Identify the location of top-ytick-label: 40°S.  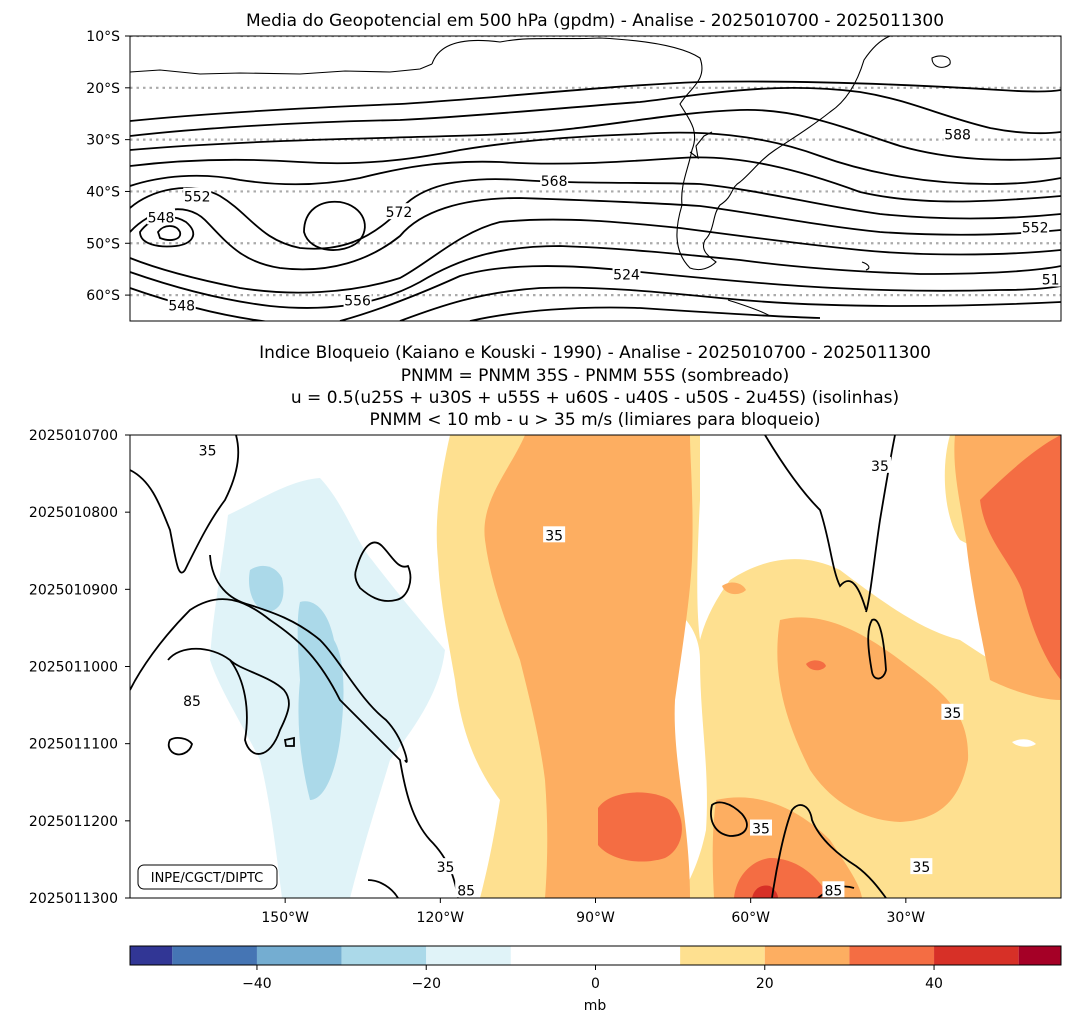
(103, 192).